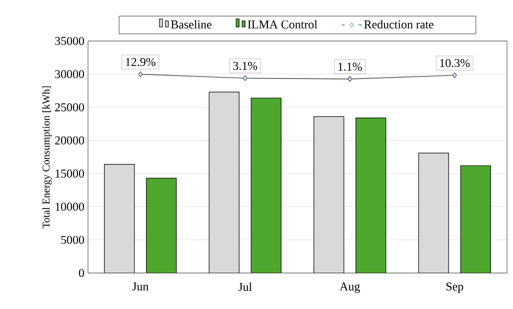 This screenshot has height=309, width=513. Describe the element at coordinates (350, 287) in the screenshot. I see `x-tick-label: Aug` at that location.